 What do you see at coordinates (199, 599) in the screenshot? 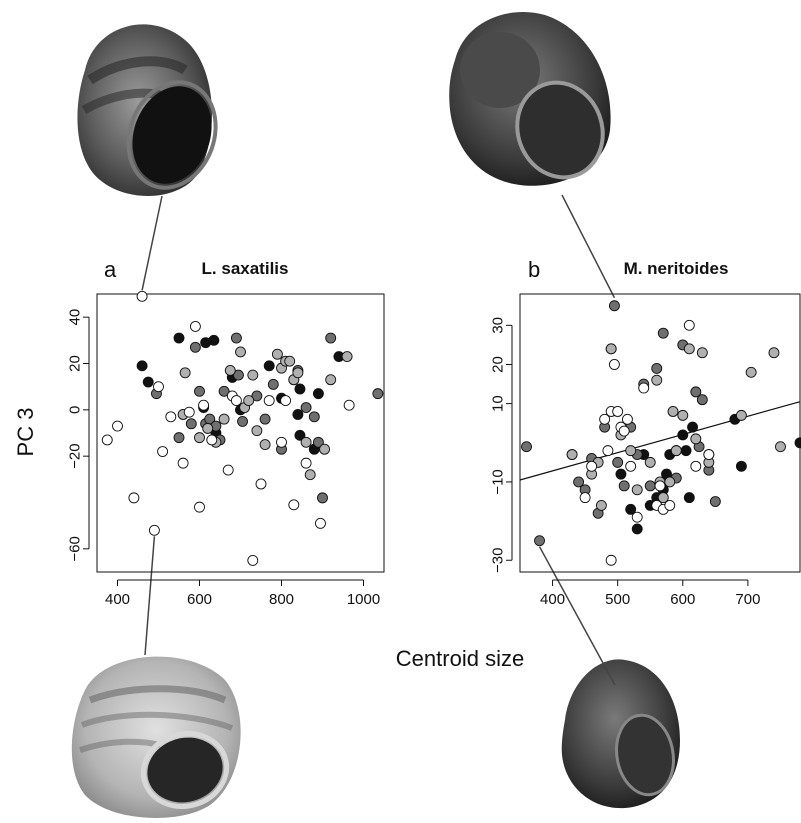
I see `x-tick-label: 600` at bounding box center [199, 599].